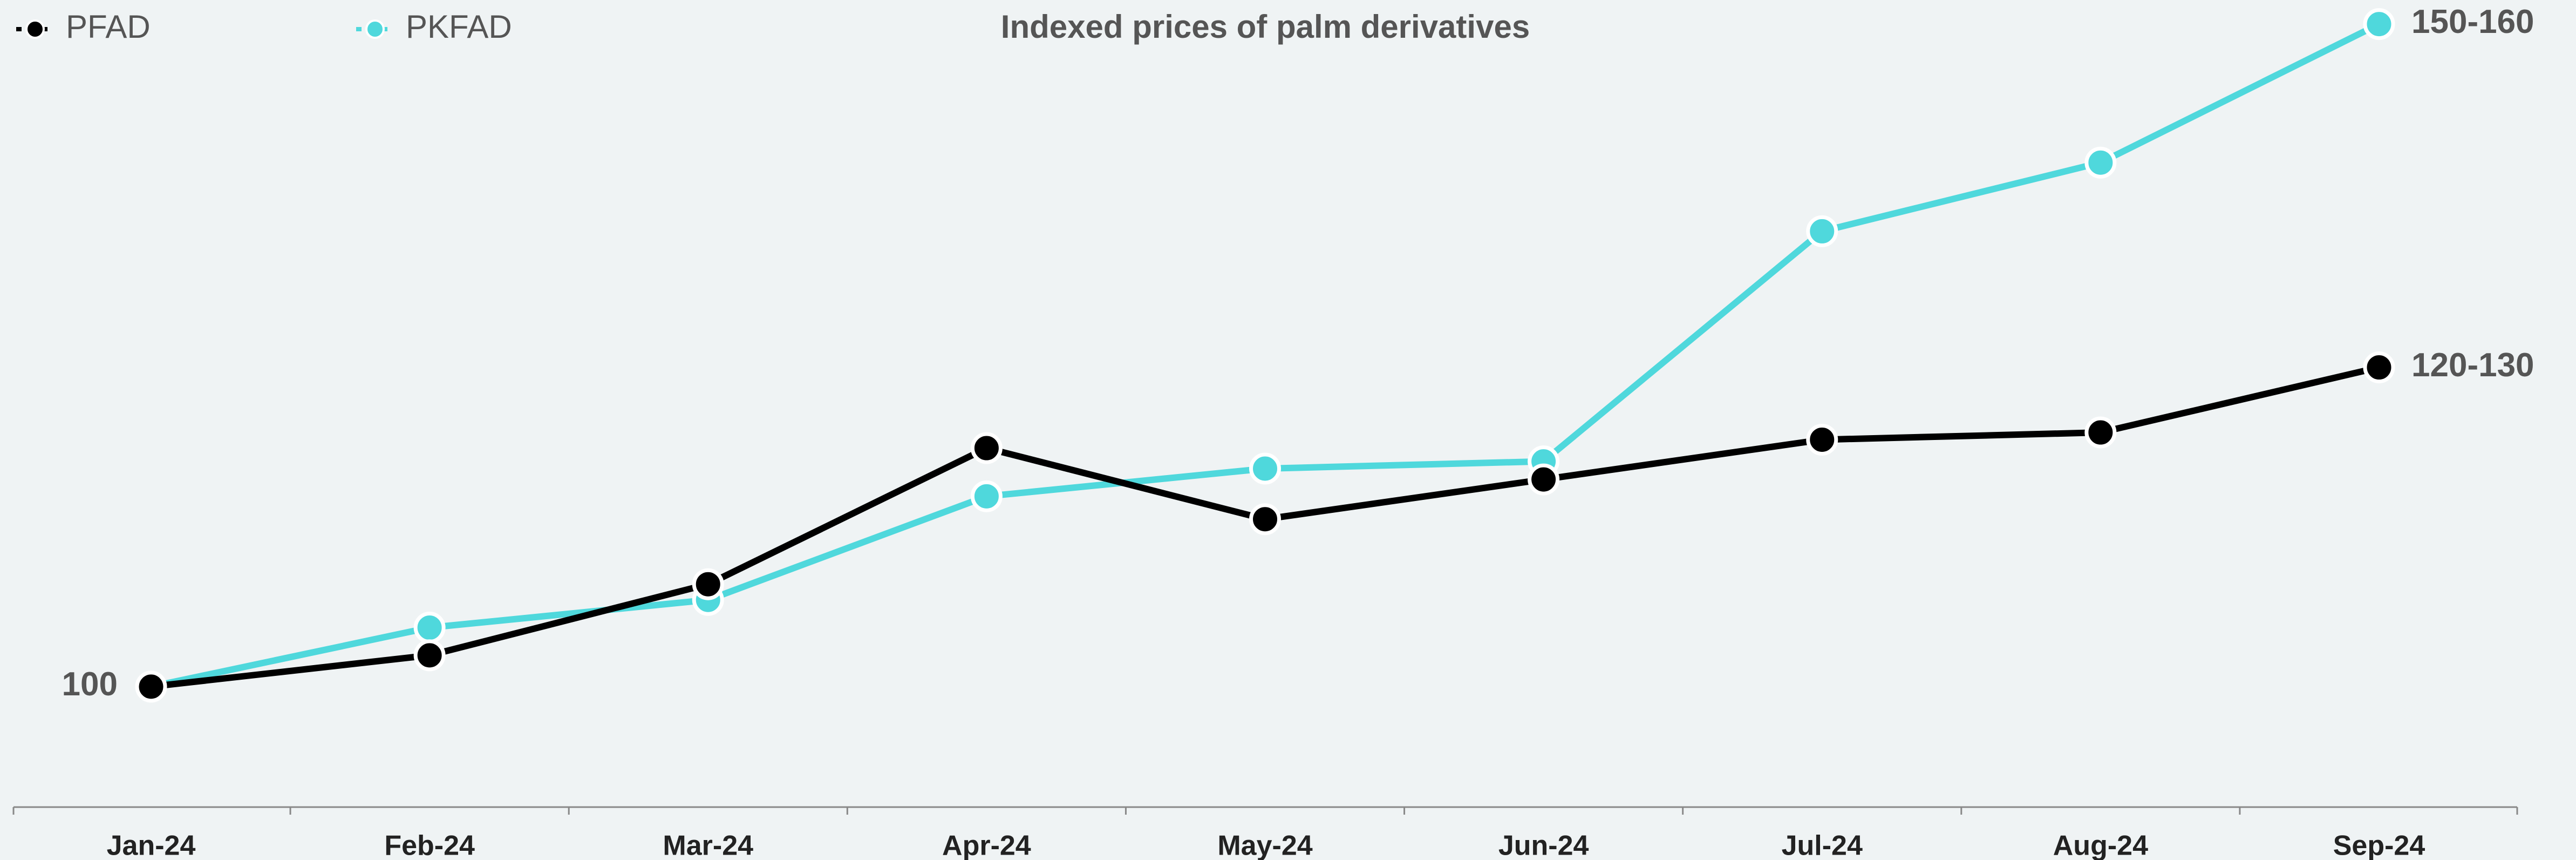  What do you see at coordinates (708, 845) in the screenshot?
I see `x-tick-label: Mar-24` at bounding box center [708, 845].